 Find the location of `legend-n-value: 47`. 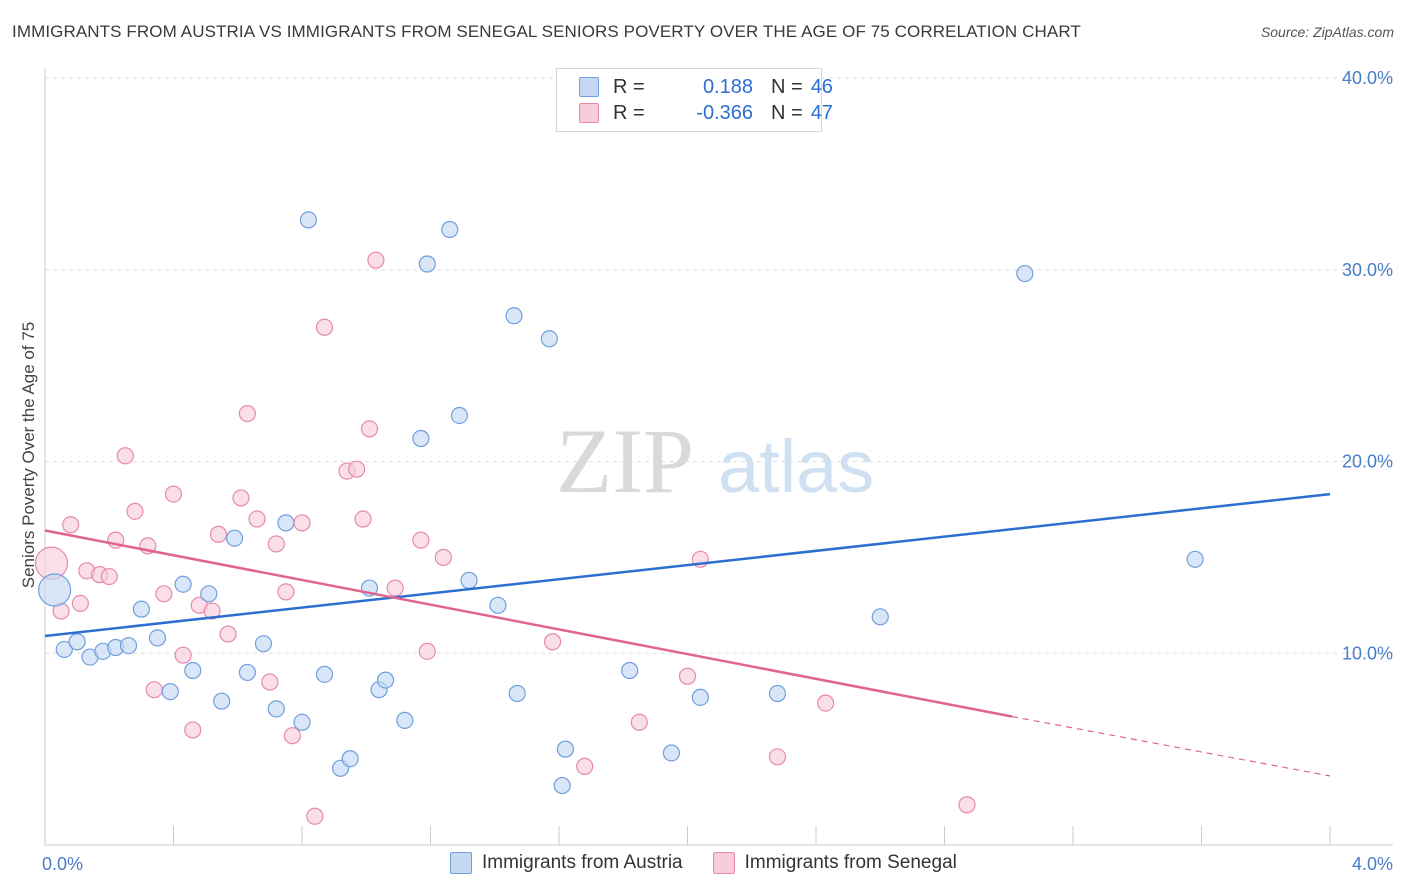

legend-n-value: 47 is located at coordinates (821, 112).